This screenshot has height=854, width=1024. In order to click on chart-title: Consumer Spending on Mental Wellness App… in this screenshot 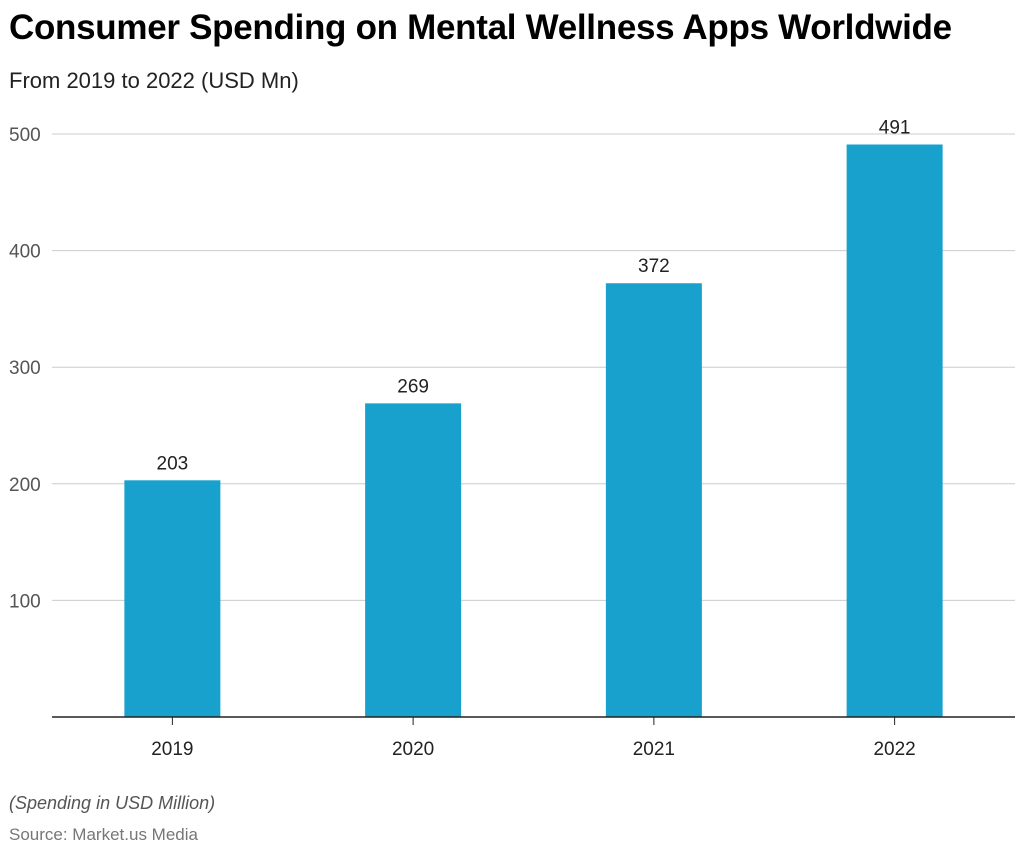, I will do `click(480, 27)`.